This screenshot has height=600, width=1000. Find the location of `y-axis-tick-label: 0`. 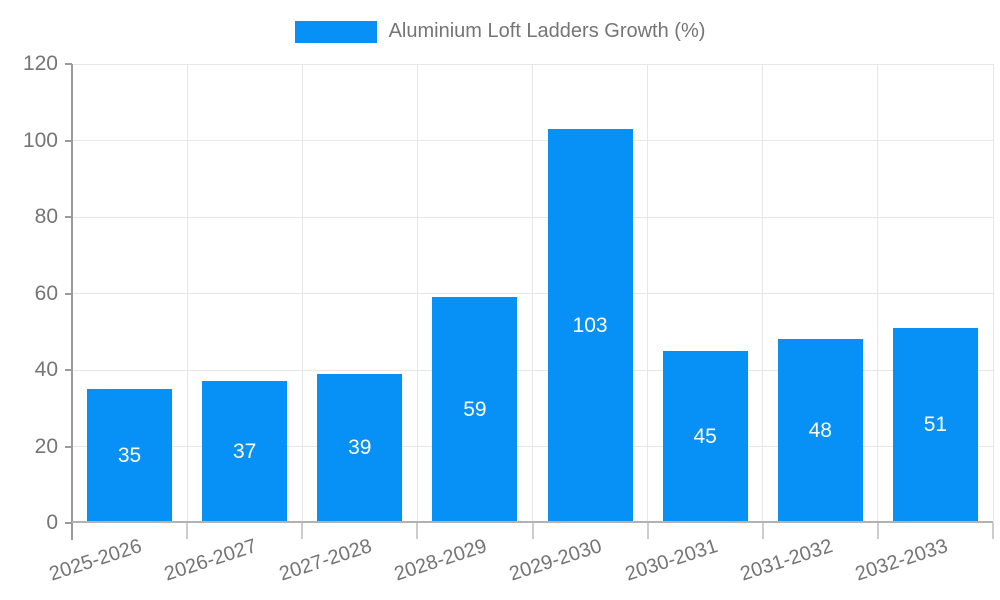

y-axis-tick-label: 0 is located at coordinates (52, 522).